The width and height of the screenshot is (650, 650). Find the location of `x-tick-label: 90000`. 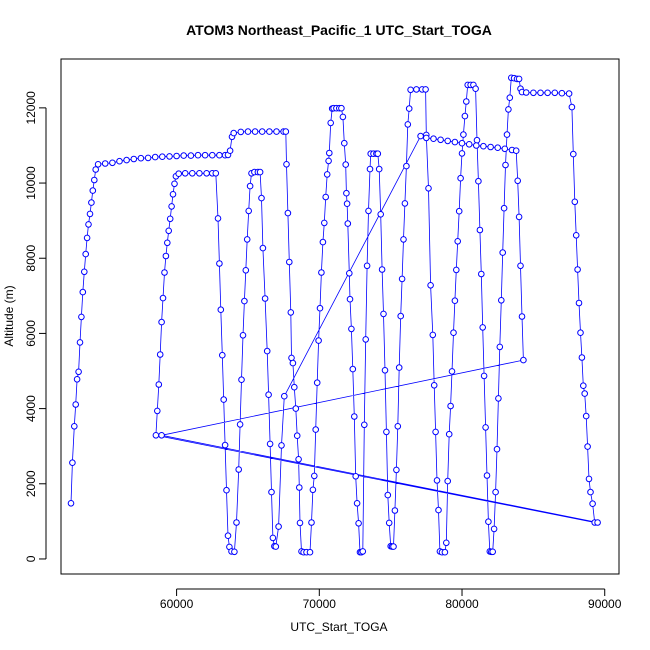

x-tick-label: 90000 is located at coordinates (605, 604).